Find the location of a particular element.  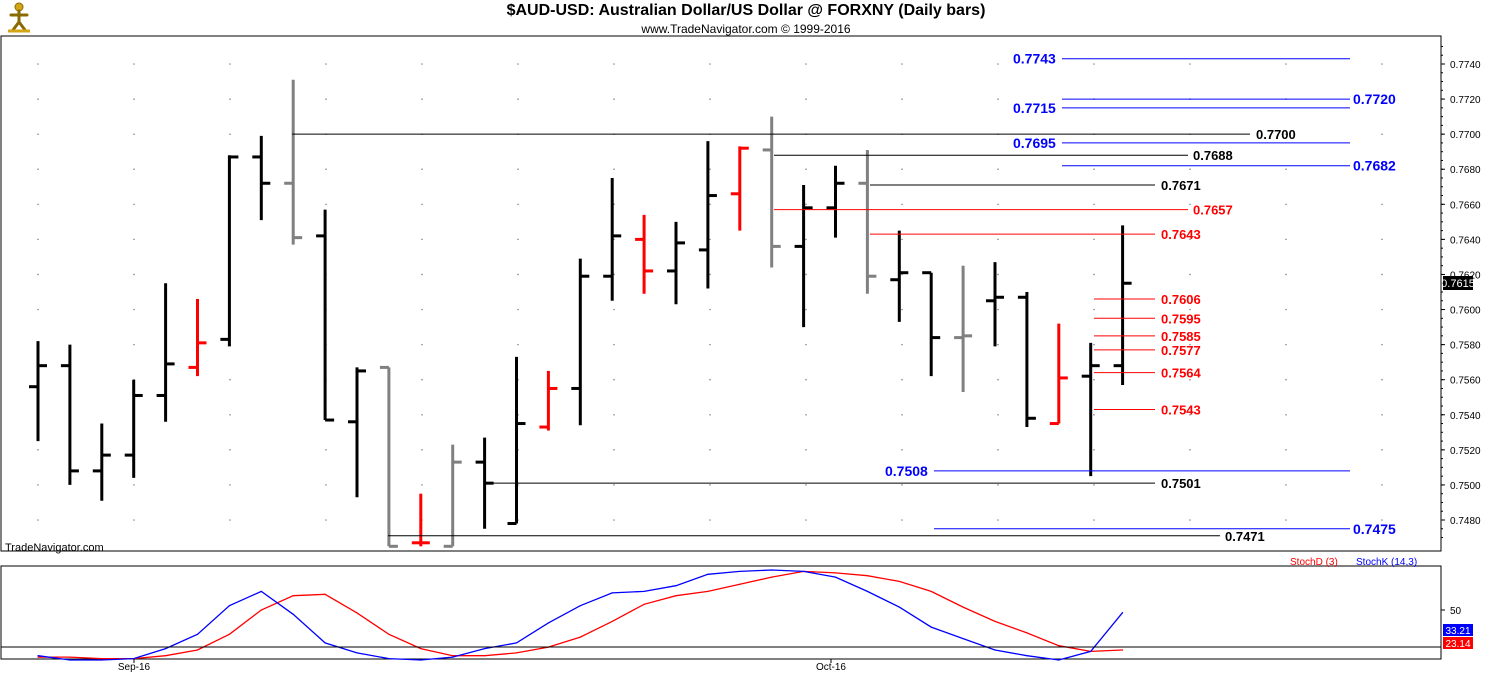

stochk-readout: 33.21 is located at coordinates (1457, 631).